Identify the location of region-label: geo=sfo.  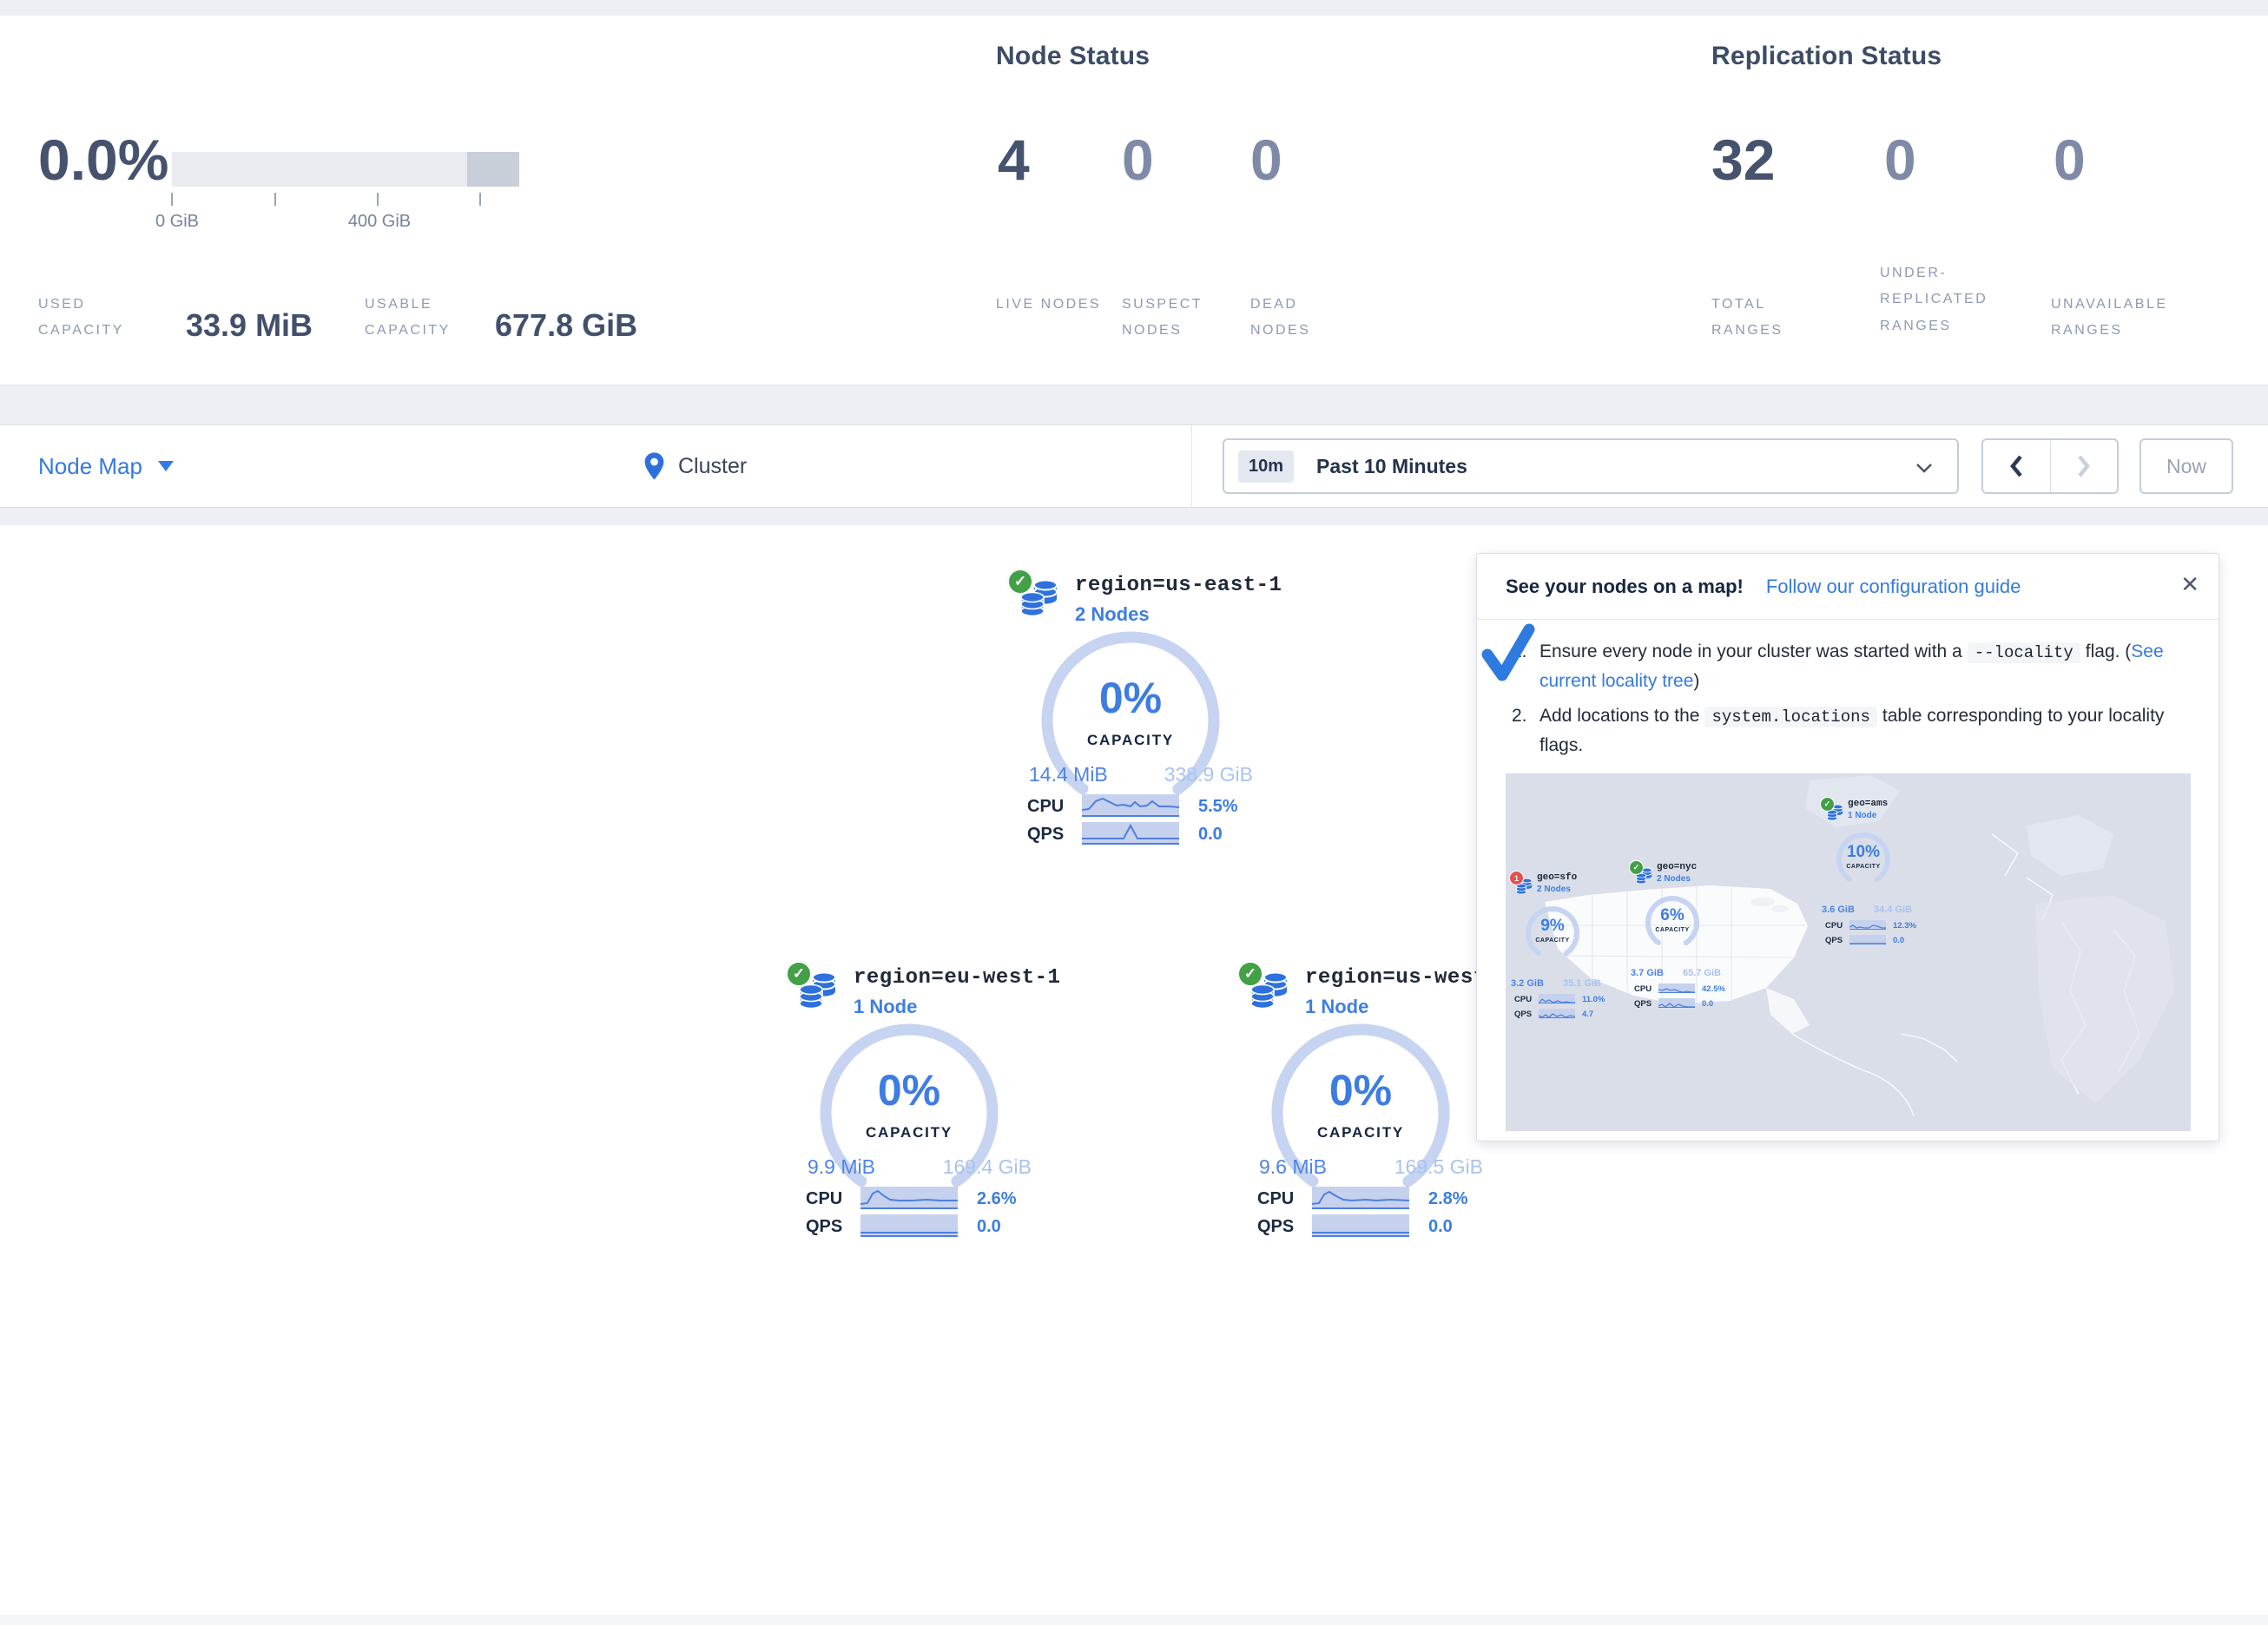
(1557, 877).